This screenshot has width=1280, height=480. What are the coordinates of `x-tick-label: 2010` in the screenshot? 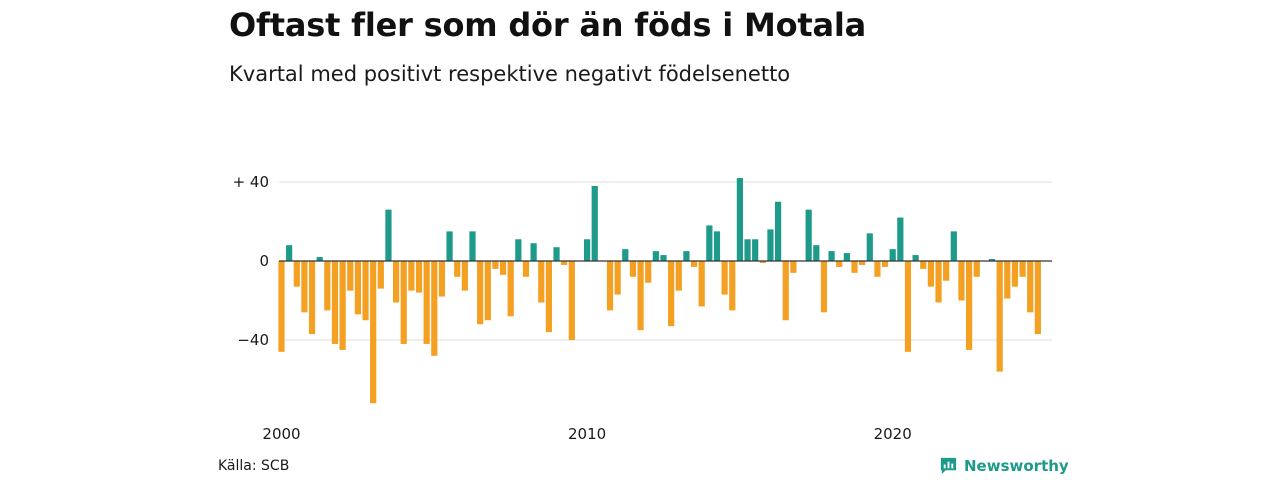 It's located at (587, 434).